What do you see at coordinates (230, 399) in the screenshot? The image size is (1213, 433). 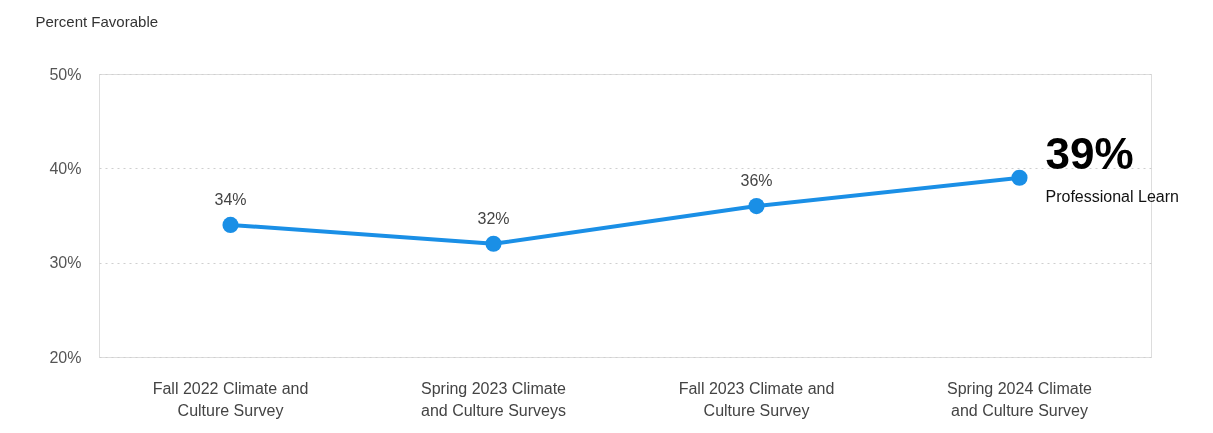 I see `x-tick-label: Fall 2022 Climate and Culture Survey` at bounding box center [230, 399].